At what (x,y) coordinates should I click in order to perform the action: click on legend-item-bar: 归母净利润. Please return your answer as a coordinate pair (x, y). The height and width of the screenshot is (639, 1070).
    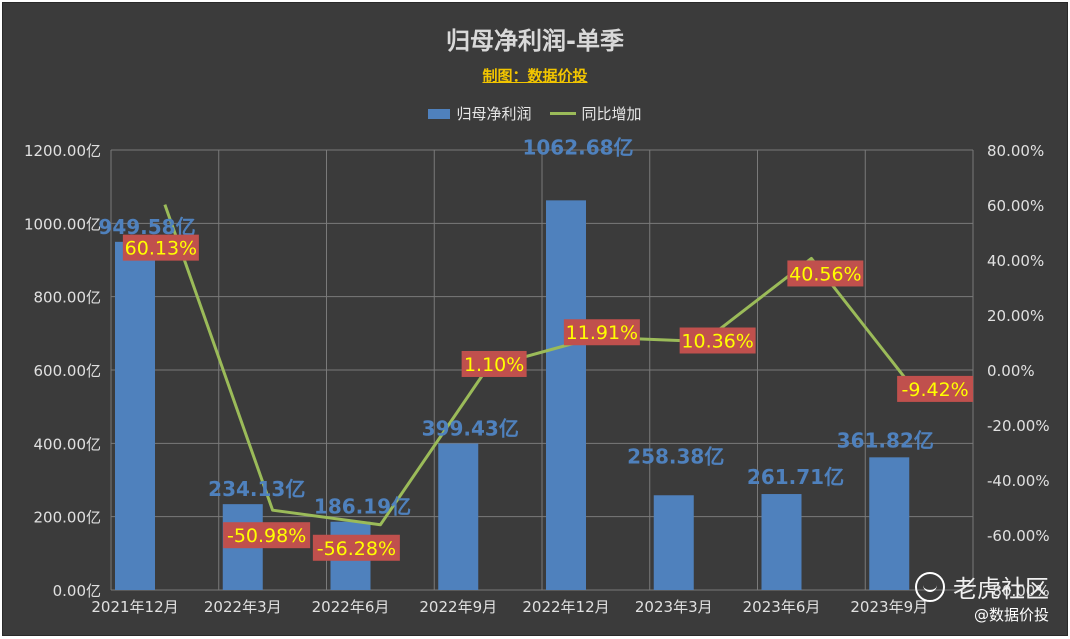
    Looking at the image, I should click on (480, 113).